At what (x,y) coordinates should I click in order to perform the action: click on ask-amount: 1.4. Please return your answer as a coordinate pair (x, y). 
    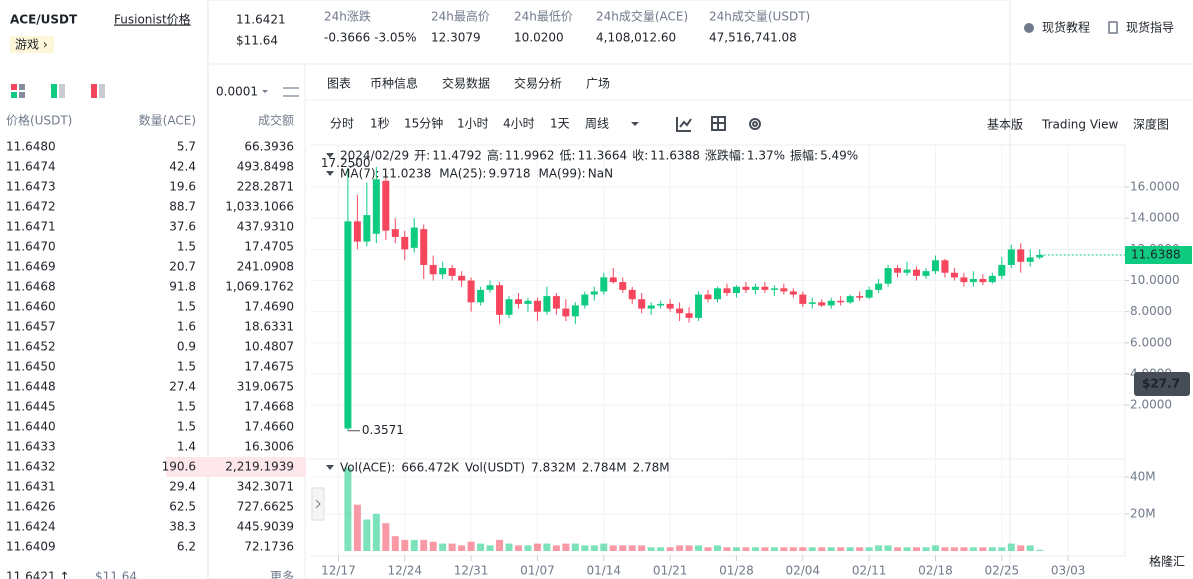
    Looking at the image, I should click on (186, 447).